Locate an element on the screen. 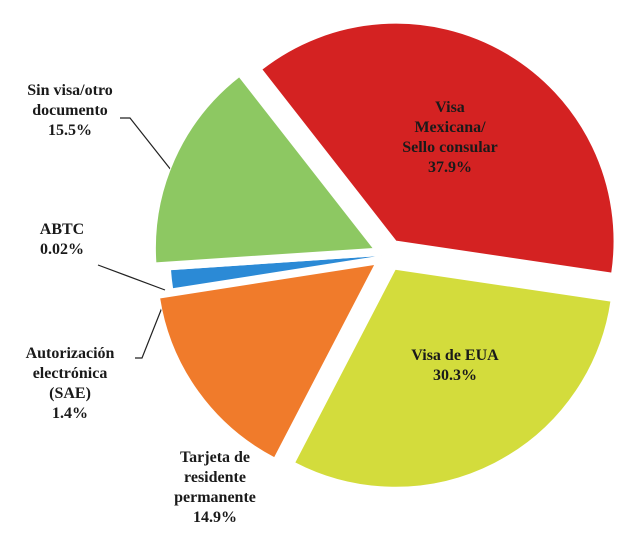  slice-value-label: 30.3% is located at coordinates (455, 375).